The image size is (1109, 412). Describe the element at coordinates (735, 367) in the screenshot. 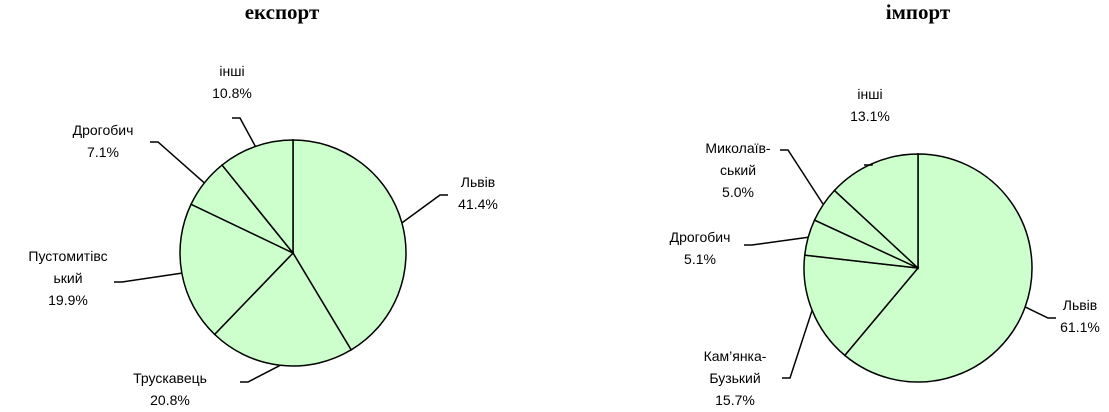

I see `label-text: Кам’янка- Бузький` at that location.